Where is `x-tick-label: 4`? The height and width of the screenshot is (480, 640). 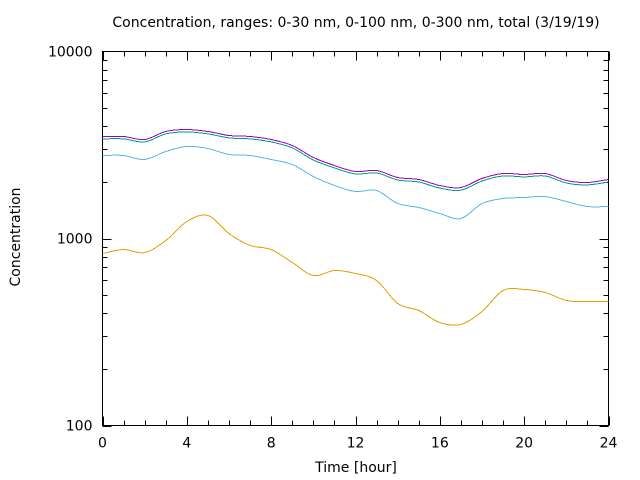 x-tick-label: 4 is located at coordinates (186, 444).